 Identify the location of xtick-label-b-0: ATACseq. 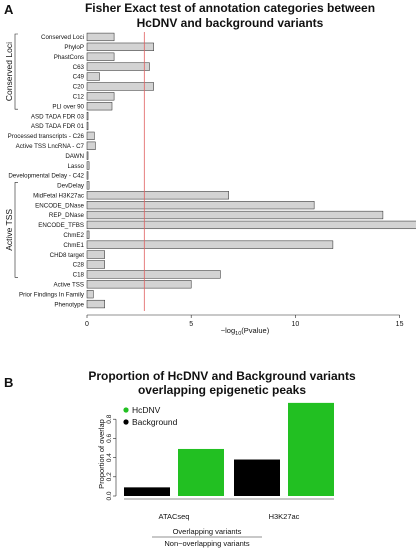
(174, 516).